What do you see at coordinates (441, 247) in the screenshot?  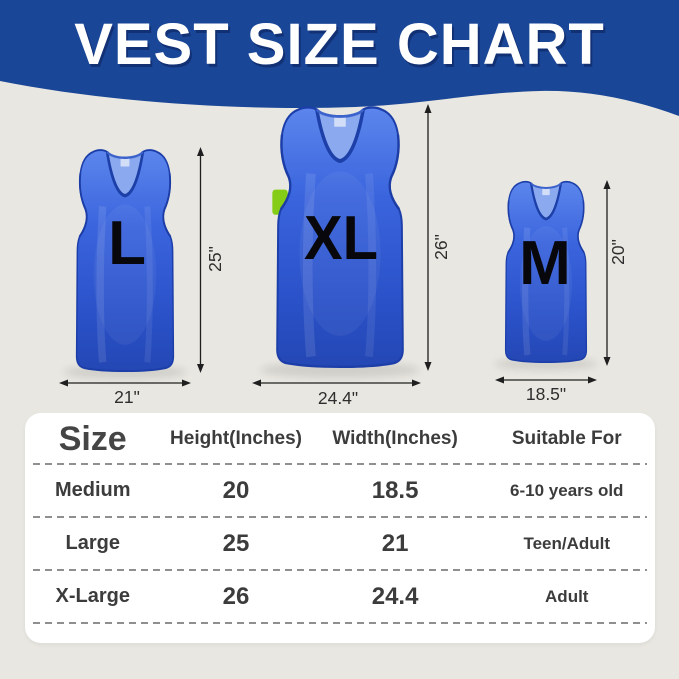 I see `height-label-x-large: 26"` at bounding box center [441, 247].